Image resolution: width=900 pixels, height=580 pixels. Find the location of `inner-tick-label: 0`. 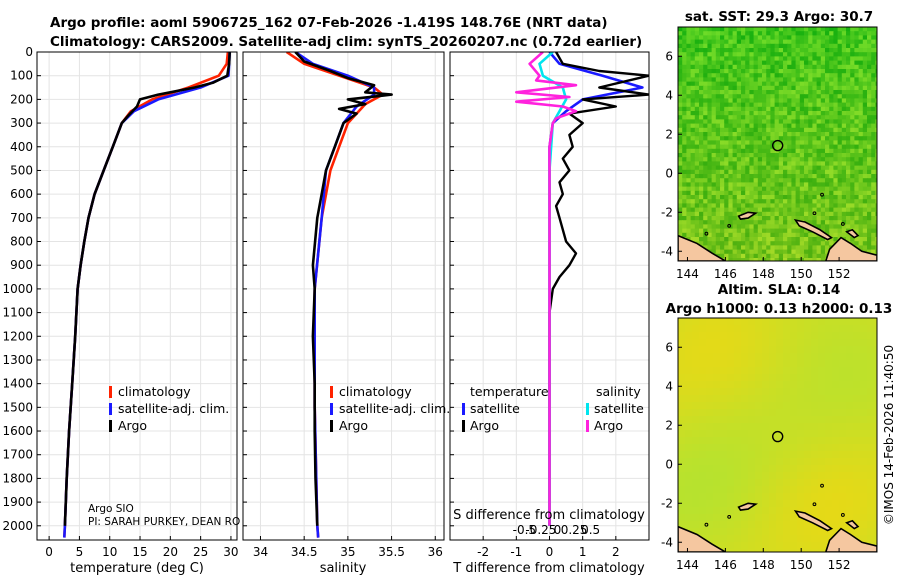

inner-tick-label: 0 is located at coordinates (558, 530).